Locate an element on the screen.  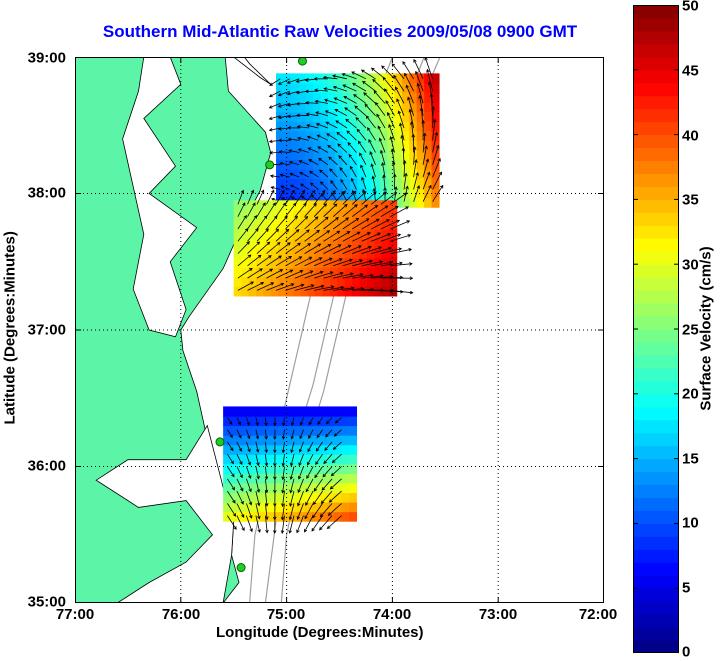
x-axis-label: Longitude (Degrees:Minutes) is located at coordinates (320, 632).